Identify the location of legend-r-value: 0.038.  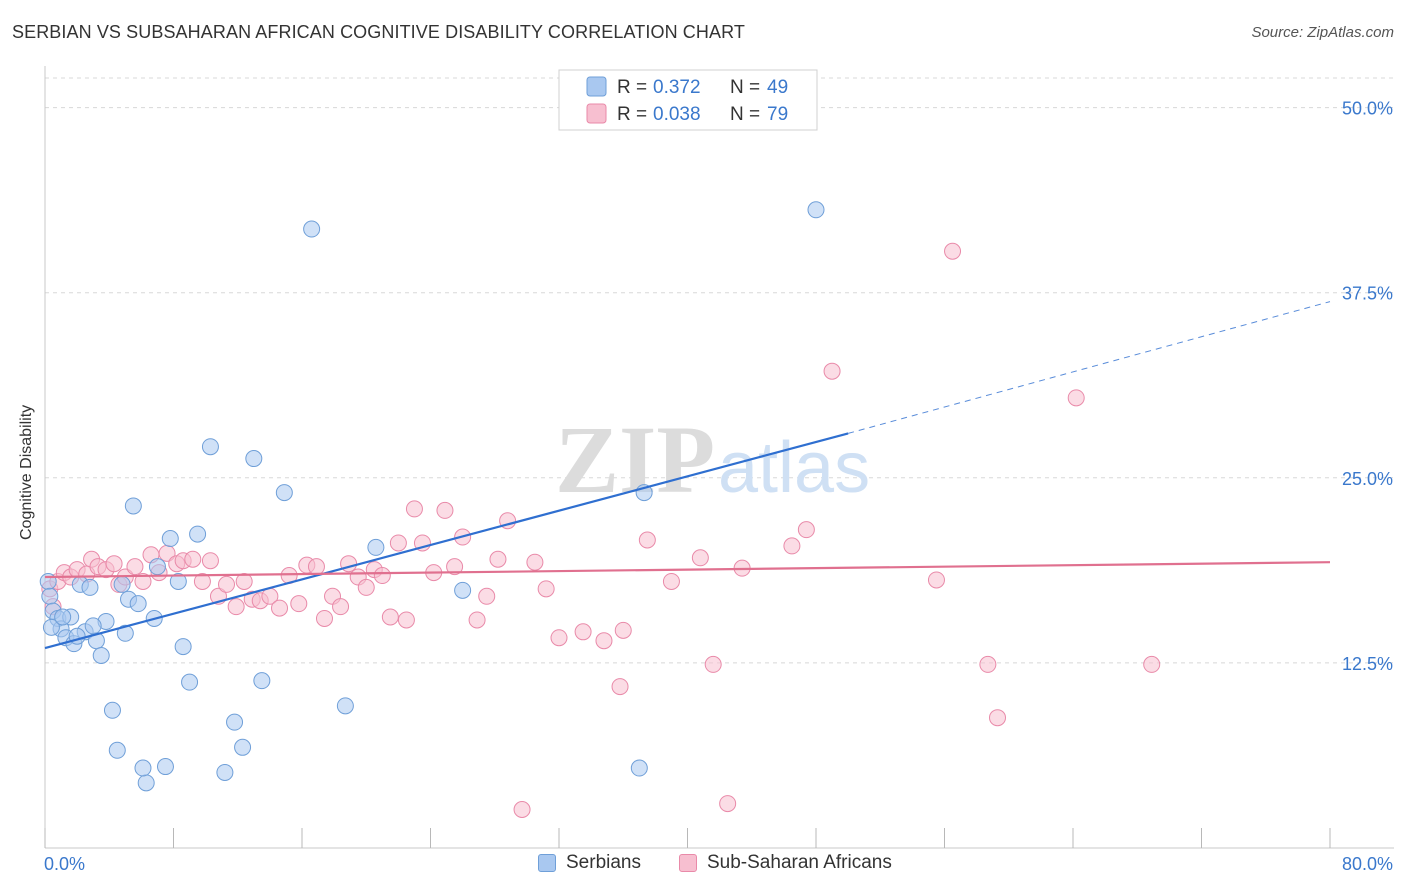
(677, 114).